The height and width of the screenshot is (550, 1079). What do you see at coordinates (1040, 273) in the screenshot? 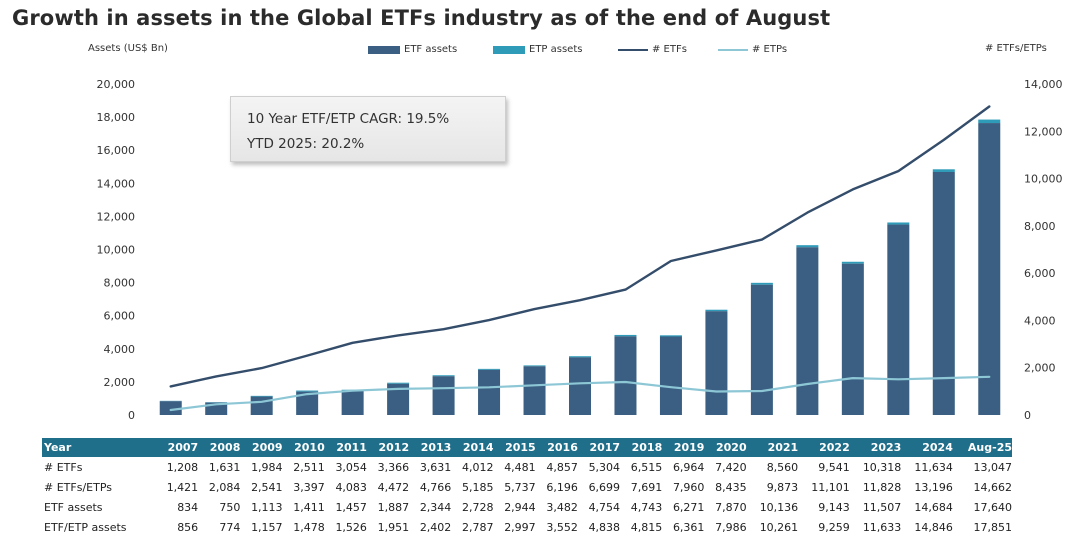
I see `right-axis-tick-label: 6,000` at bounding box center [1040, 273].